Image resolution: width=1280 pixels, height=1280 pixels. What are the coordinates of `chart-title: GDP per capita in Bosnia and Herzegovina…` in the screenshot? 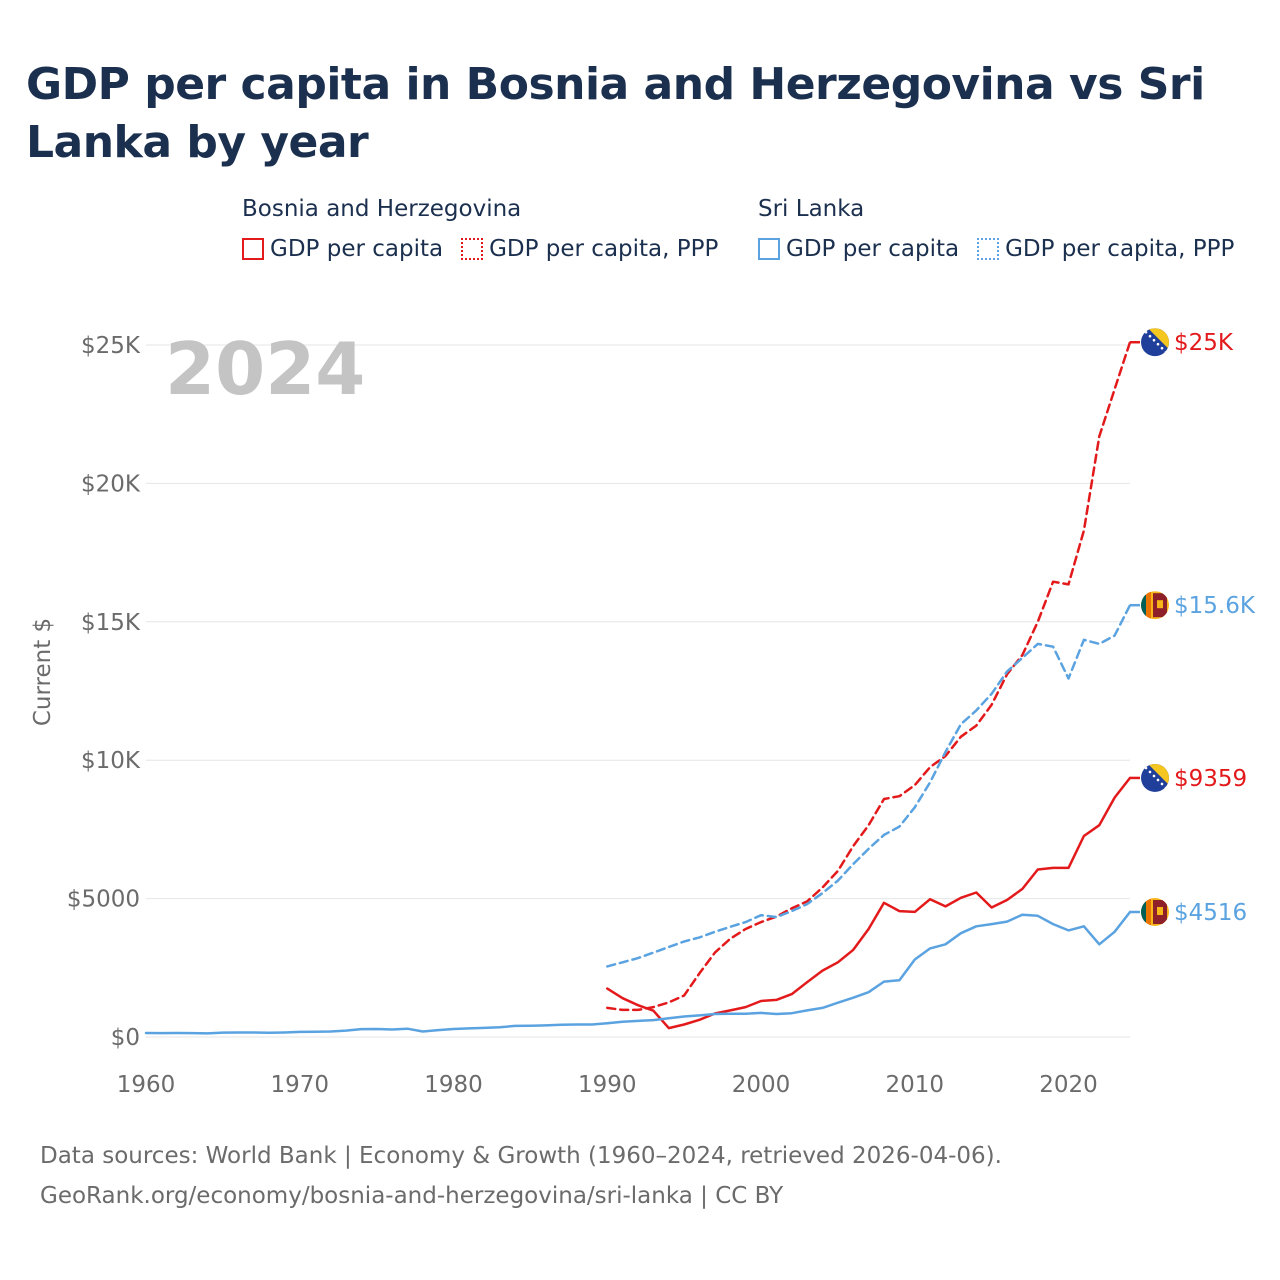 It's located at (615, 113).